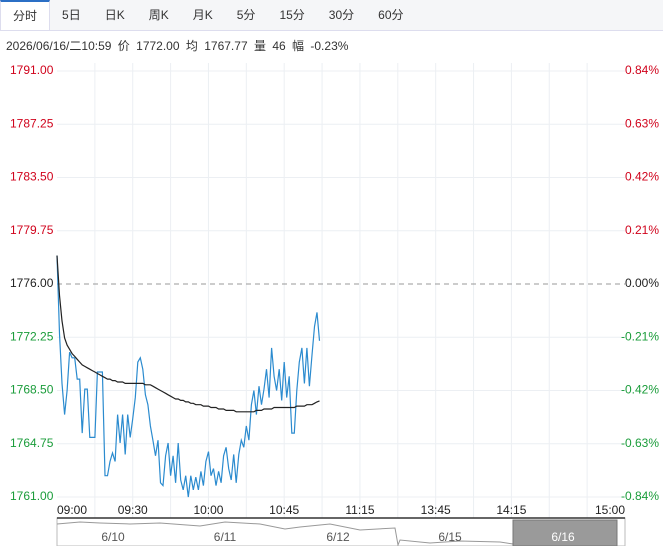 The height and width of the screenshot is (546, 663). Describe the element at coordinates (25, 15) in the screenshot. I see `tab: 分时` at that location.